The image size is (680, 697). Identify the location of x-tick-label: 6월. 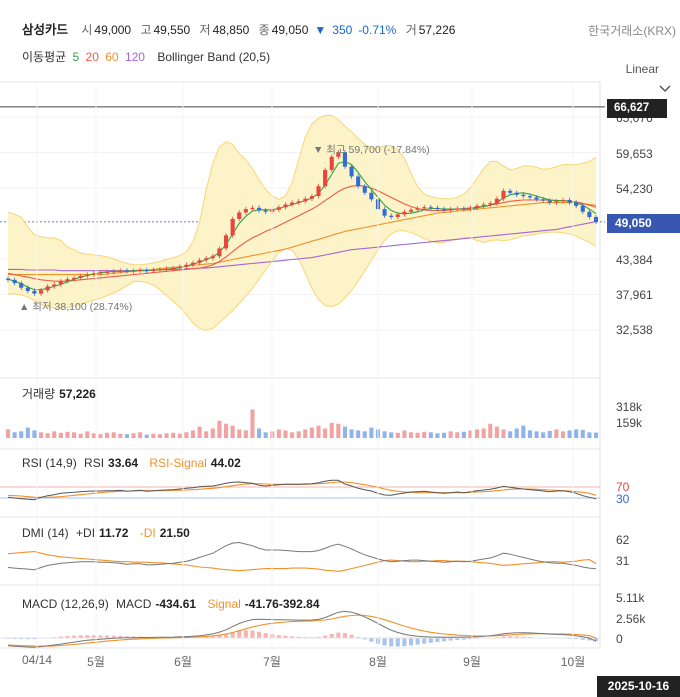
(183, 662).